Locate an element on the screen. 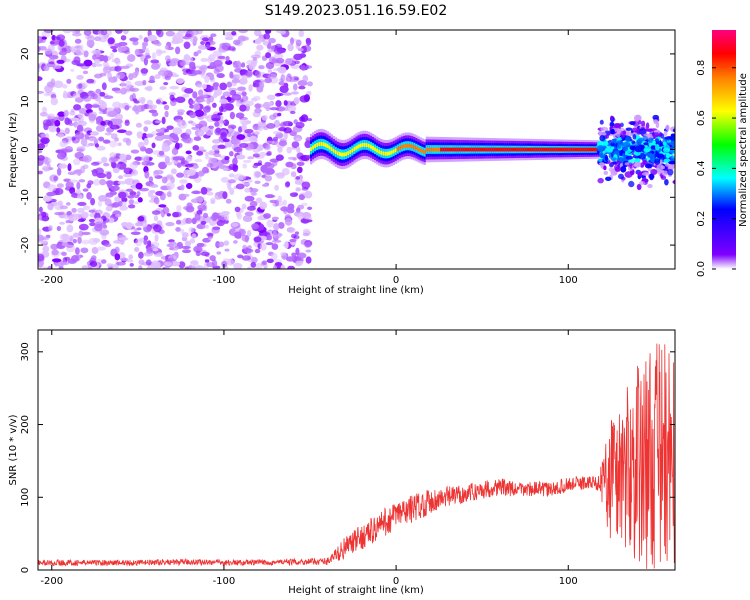 This screenshot has height=600, width=750. spectrogram-x-tick-label: -100 is located at coordinates (224, 280).